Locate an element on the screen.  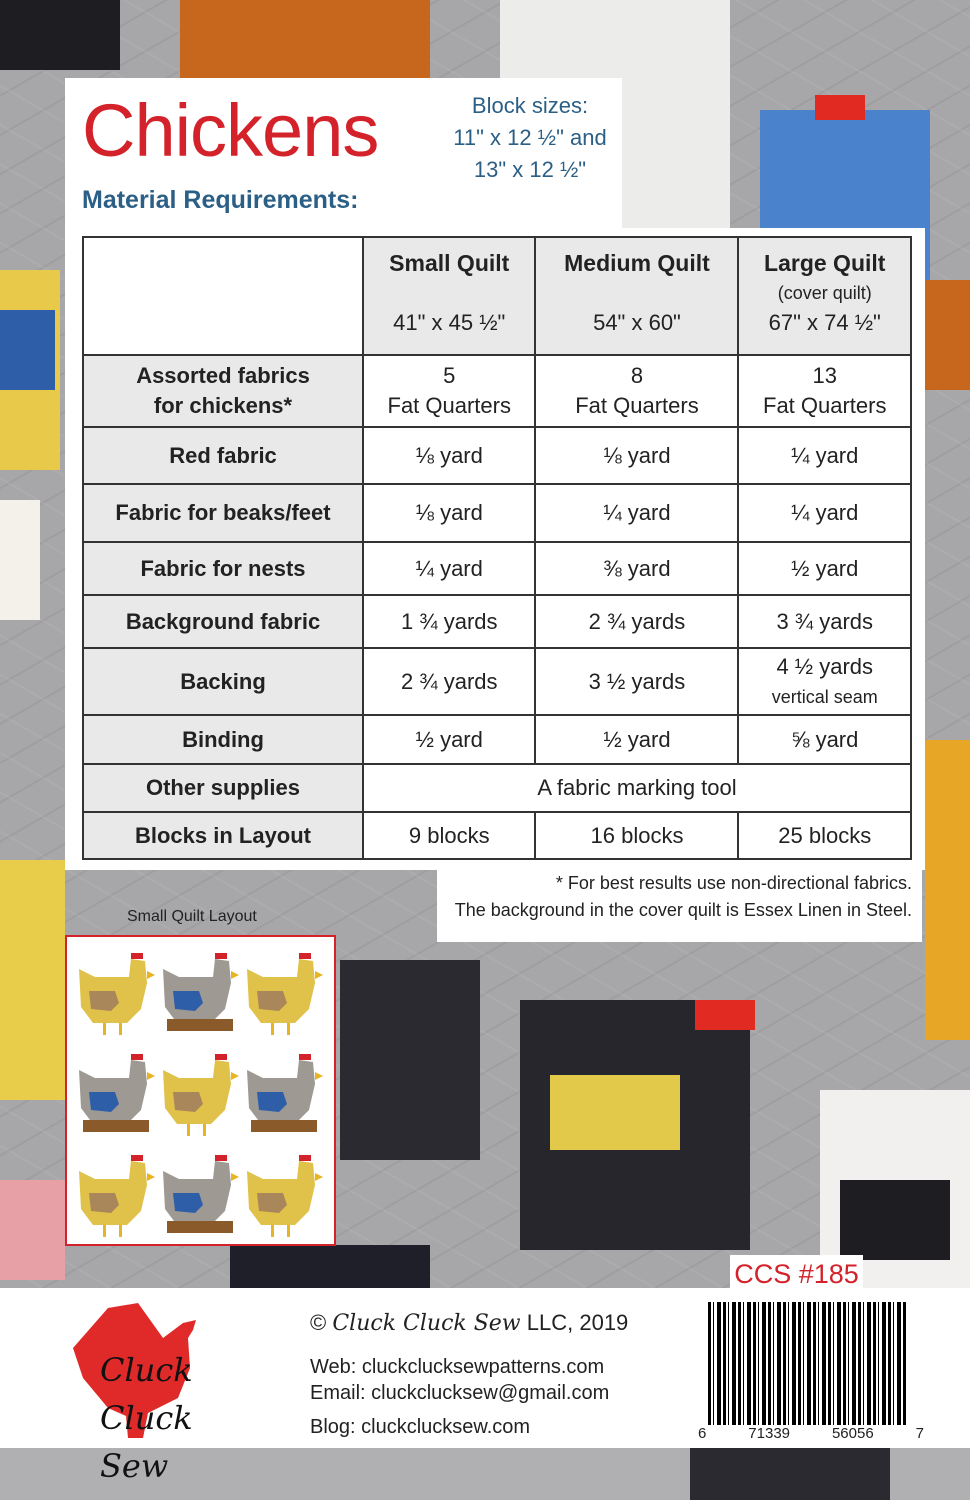
table-cell: vertical seam is located at coordinates (824, 696).